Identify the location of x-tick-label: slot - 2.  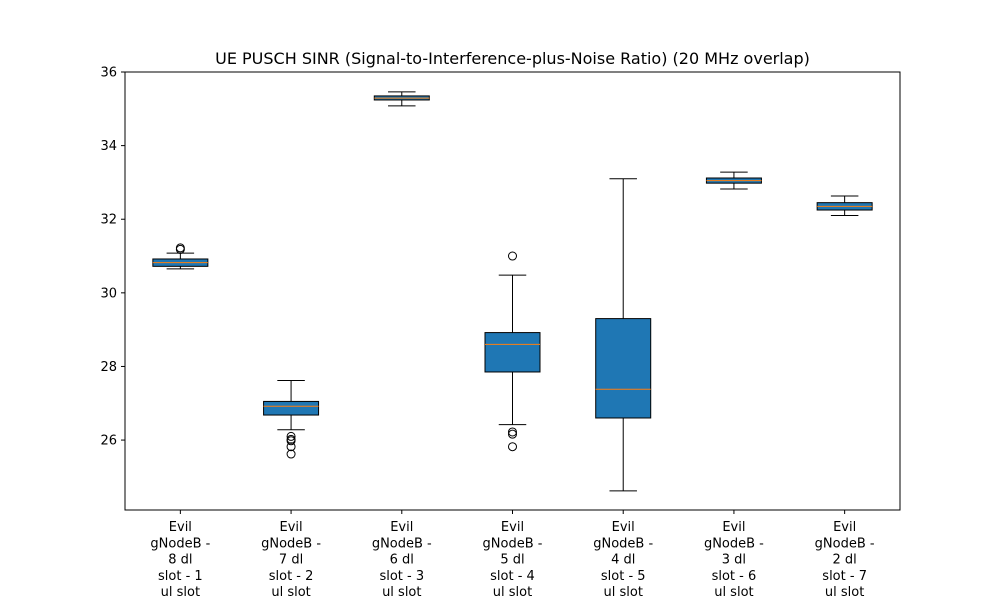
(291, 576).